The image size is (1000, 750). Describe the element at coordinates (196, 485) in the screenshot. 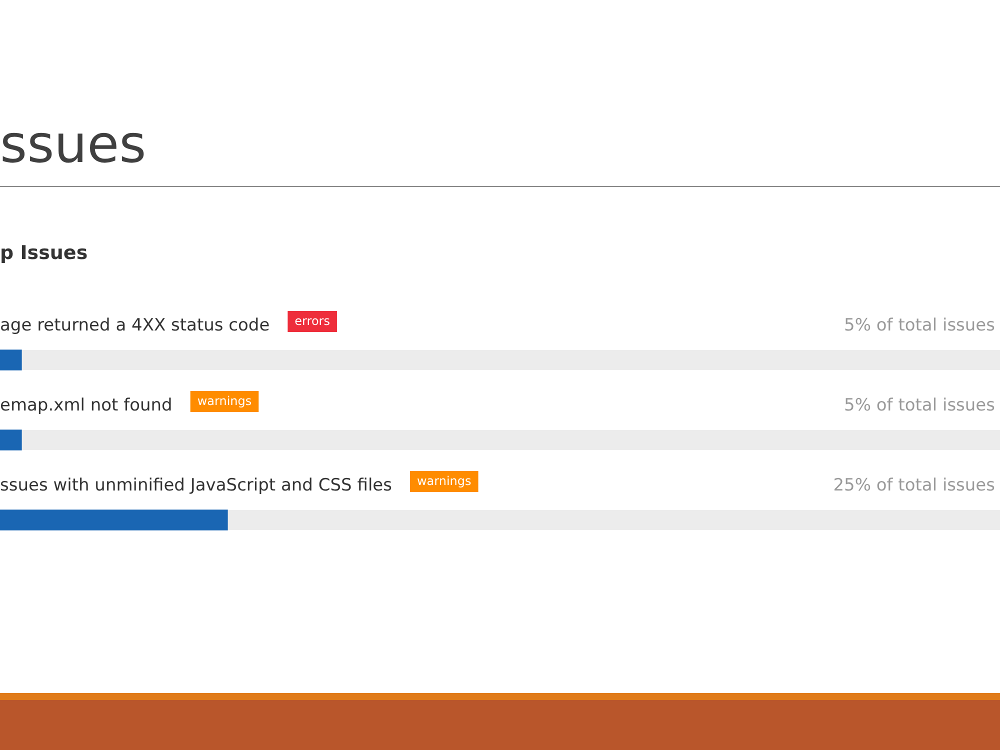

I see `y-tick-label: ssues with unminified JavaScript and CSS files` at that location.